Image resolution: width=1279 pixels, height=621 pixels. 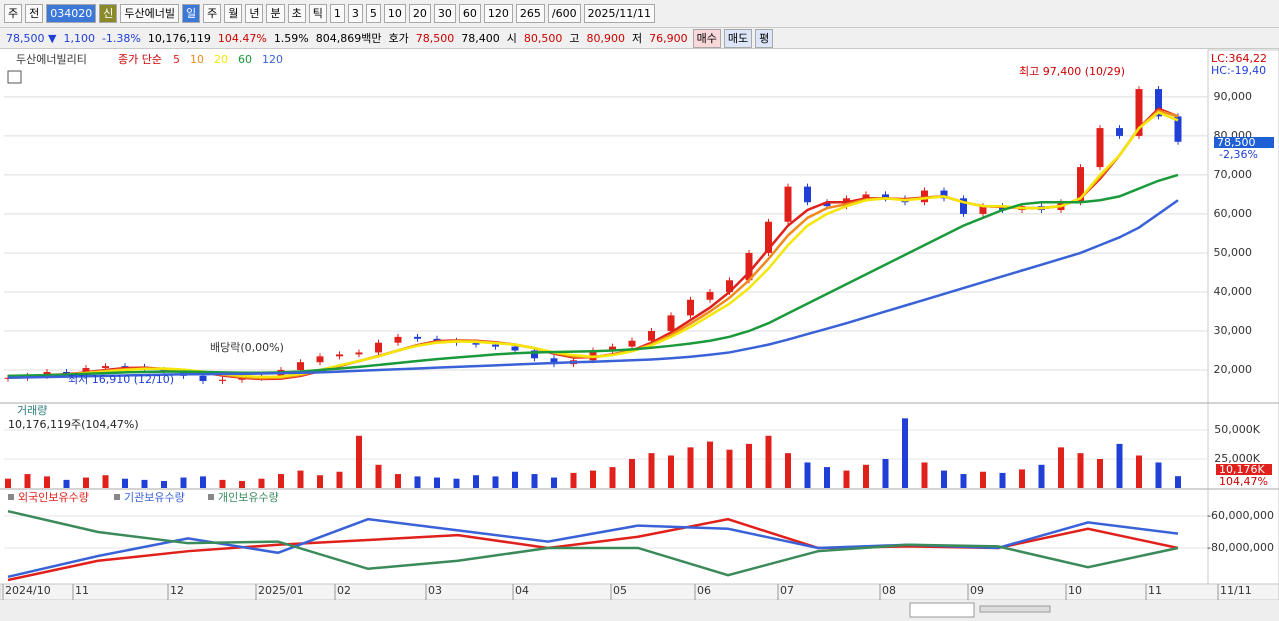 I want to click on toolbar-item: 120, so click(x=498, y=13).